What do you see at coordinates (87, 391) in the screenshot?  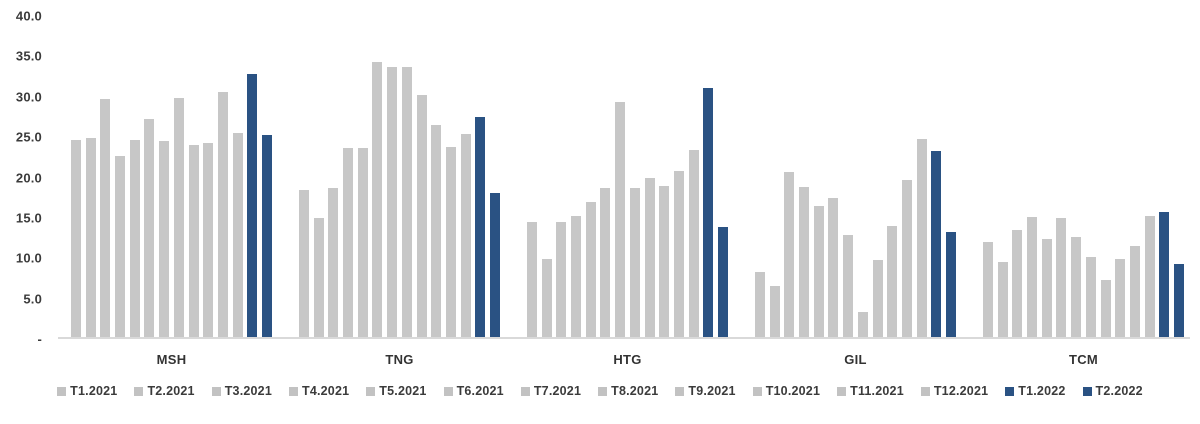 I see `legend-item-t1.2021: T1.2021` at bounding box center [87, 391].